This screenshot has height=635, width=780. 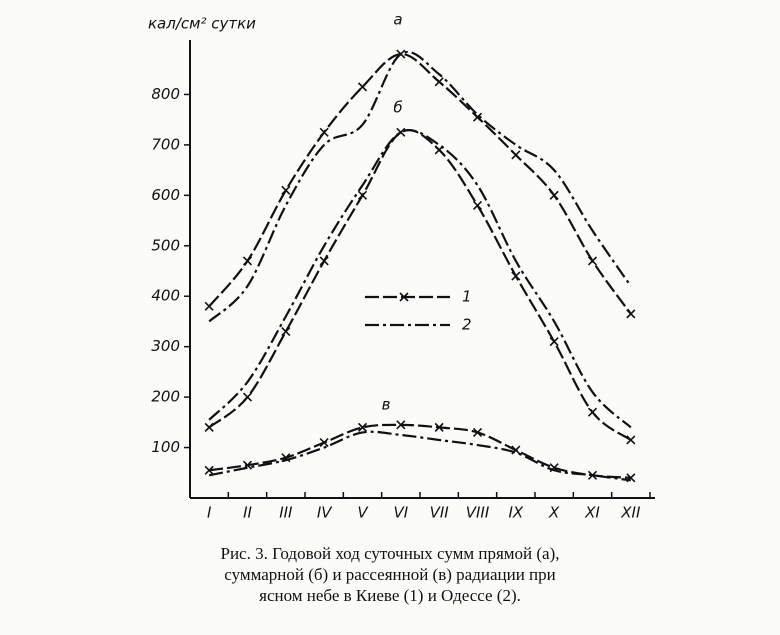 I want to click on x-tick-label: IV, so click(x=325, y=513).